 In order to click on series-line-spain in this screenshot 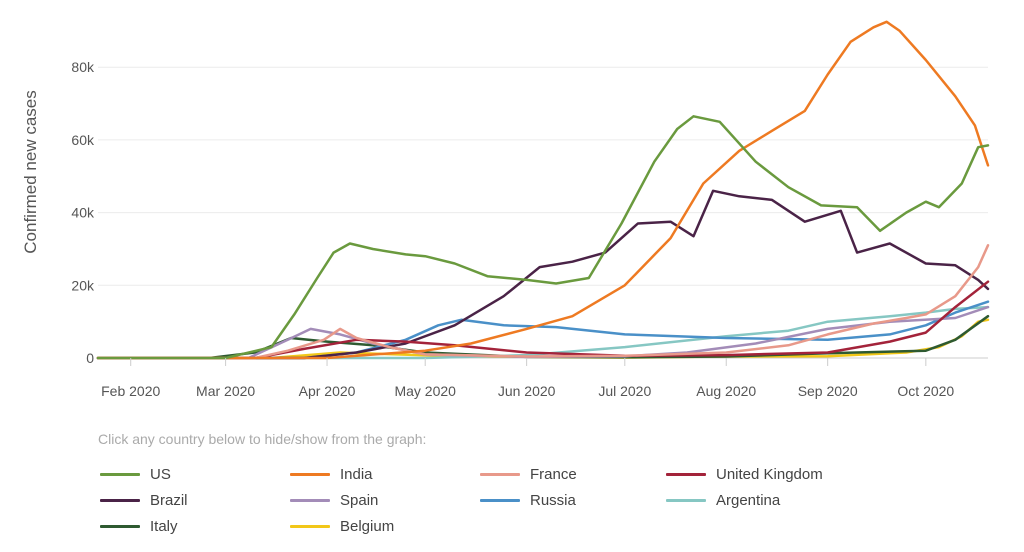, I will do `click(543, 332)`.